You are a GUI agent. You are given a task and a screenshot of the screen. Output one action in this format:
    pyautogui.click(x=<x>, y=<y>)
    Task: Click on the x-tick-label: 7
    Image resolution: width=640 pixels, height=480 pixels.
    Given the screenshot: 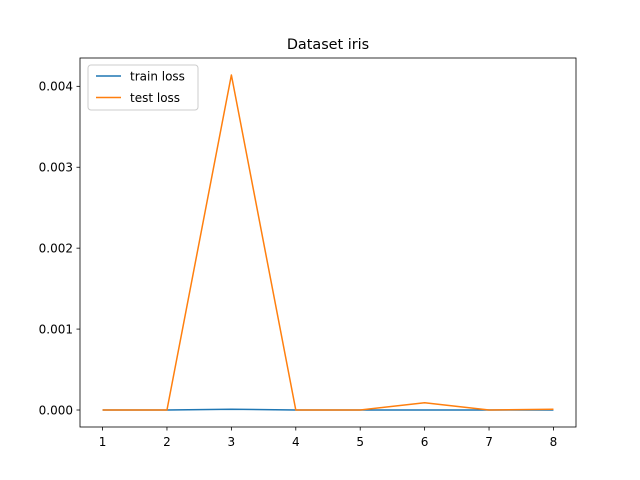 What is the action you would take?
    pyautogui.click(x=489, y=442)
    